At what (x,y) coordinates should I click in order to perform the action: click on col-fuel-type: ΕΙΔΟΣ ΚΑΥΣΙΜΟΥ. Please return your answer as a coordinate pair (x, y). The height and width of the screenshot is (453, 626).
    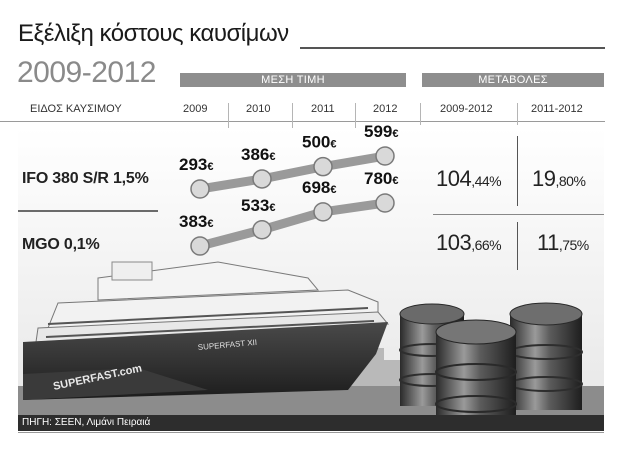
    Looking at the image, I should click on (76, 109).